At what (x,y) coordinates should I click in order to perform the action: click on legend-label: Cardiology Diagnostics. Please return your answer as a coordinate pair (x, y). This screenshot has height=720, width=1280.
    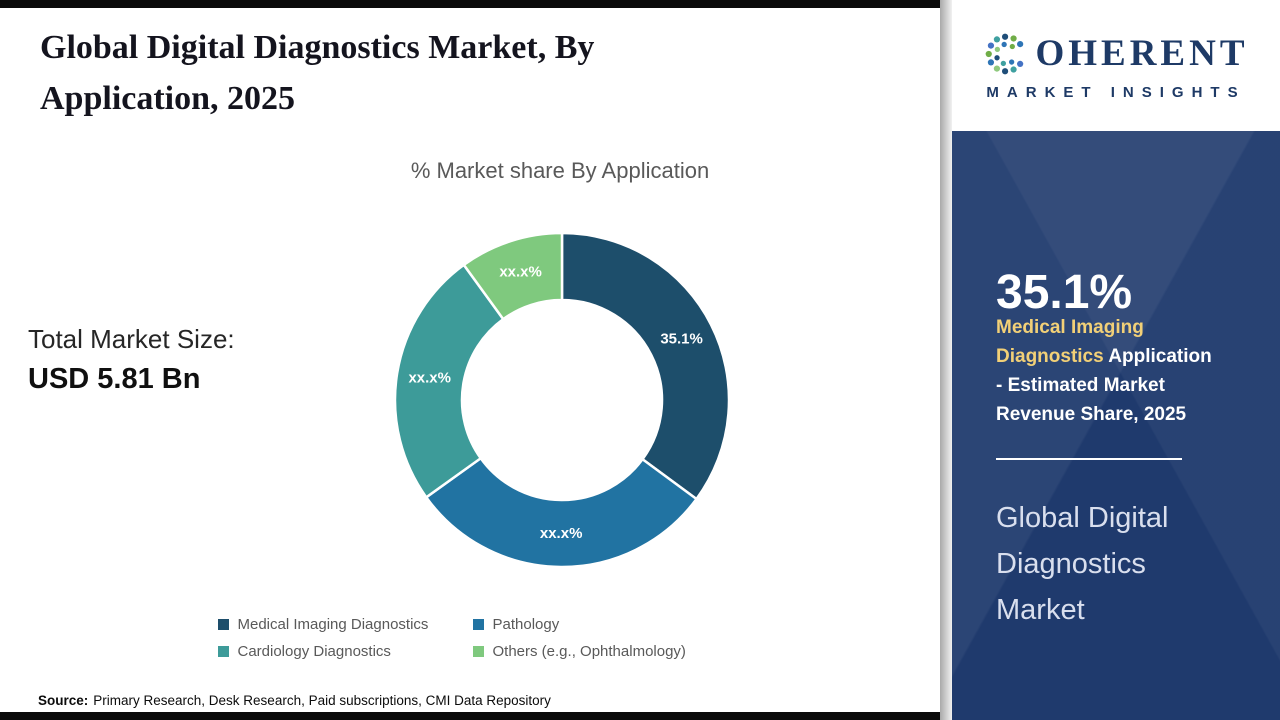
    Looking at the image, I should click on (314, 651).